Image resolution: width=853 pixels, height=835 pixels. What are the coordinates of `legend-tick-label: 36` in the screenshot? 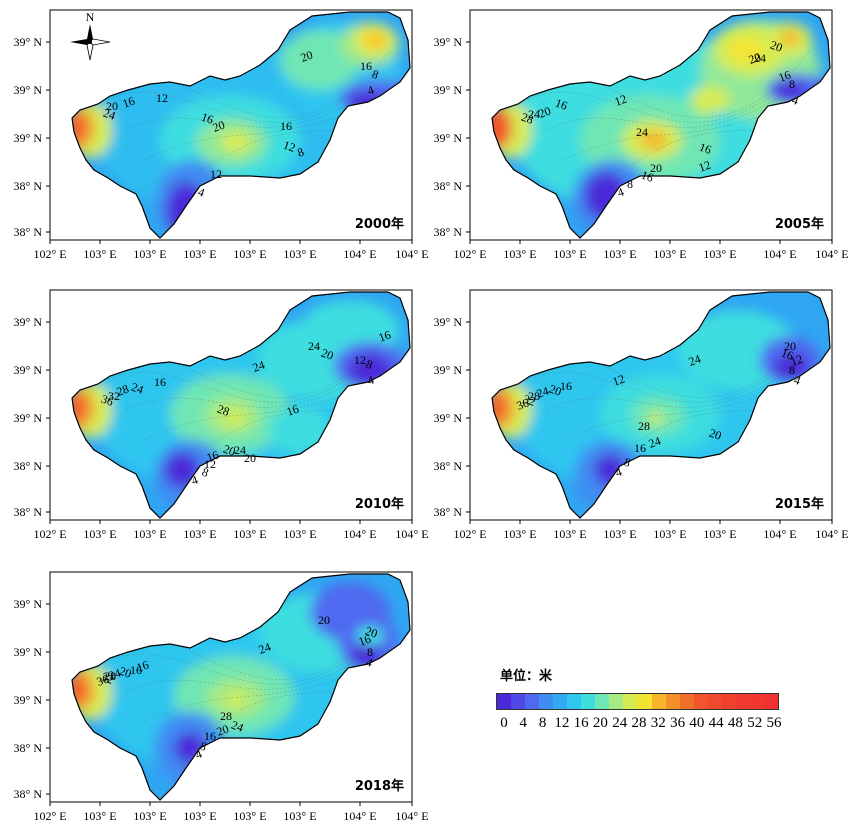 It's located at (678, 723).